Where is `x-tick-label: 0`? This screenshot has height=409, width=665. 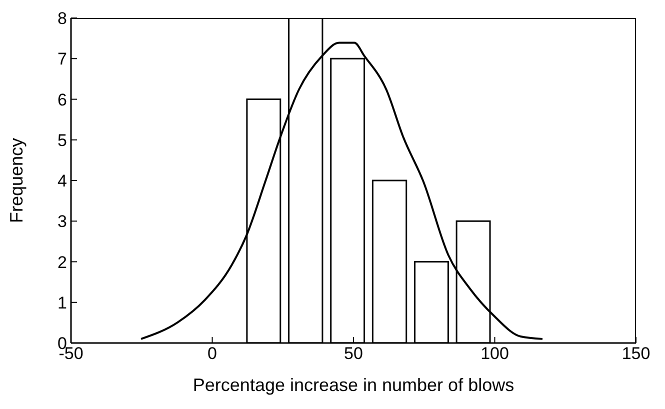 x-tick-label: 0 is located at coordinates (212, 354).